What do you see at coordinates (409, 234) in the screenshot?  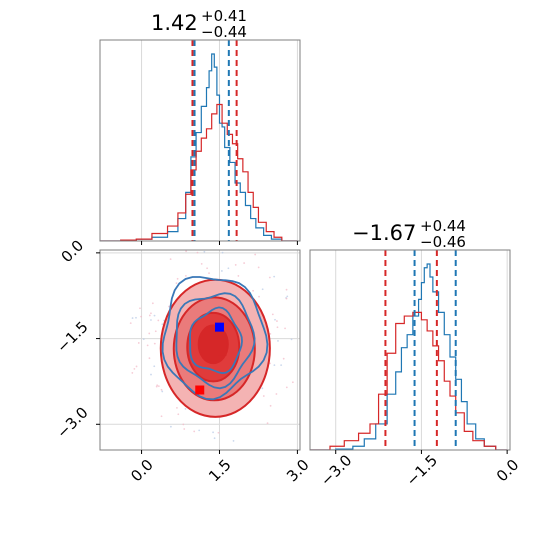 I see `title-right-panel: −1.67 +0.44 −0.46` at bounding box center [409, 234].